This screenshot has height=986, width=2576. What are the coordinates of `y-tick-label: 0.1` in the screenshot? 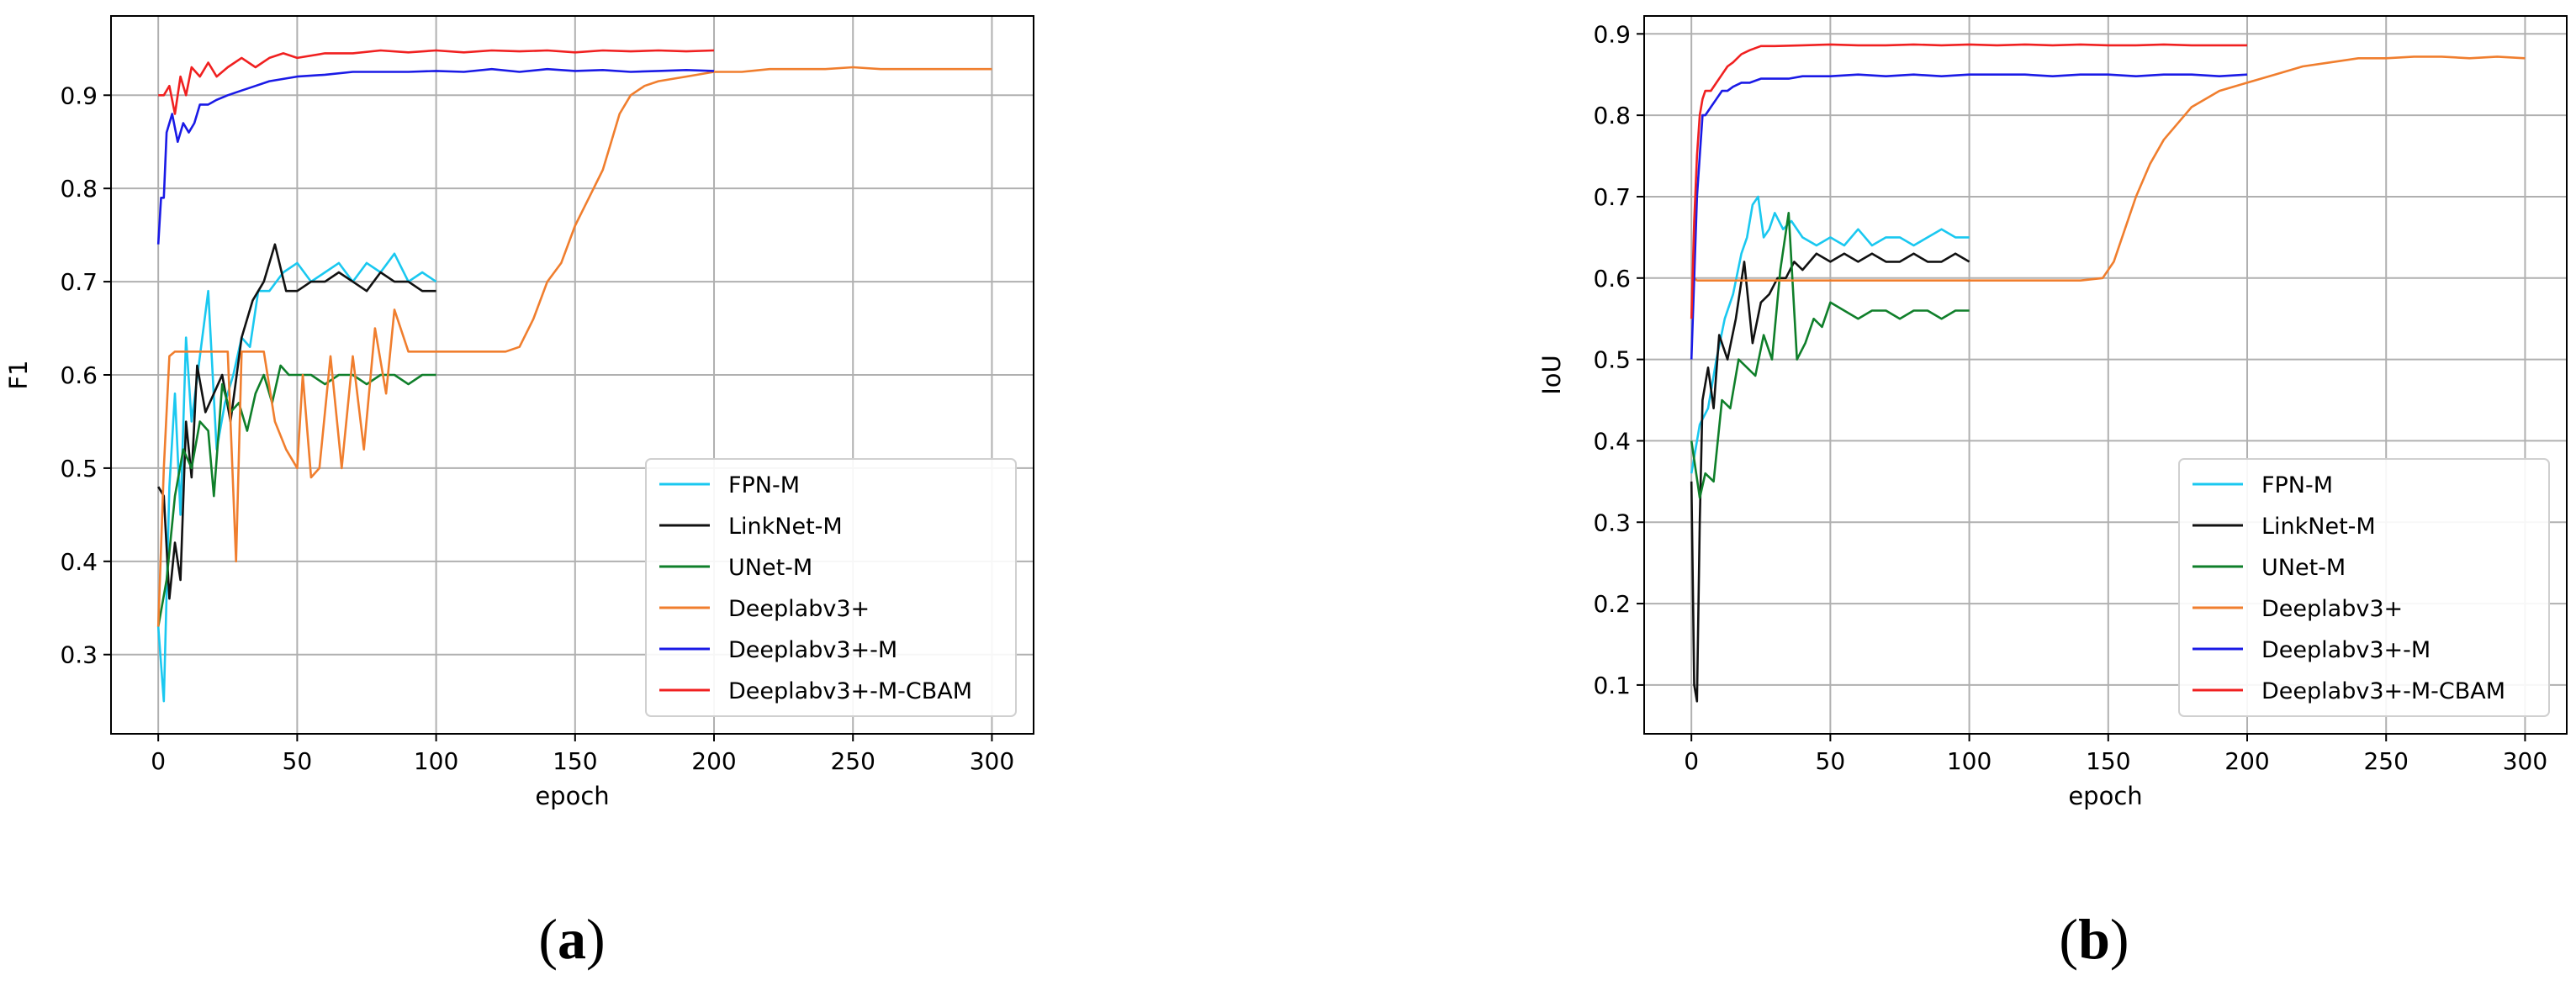 It's located at (1612, 685).